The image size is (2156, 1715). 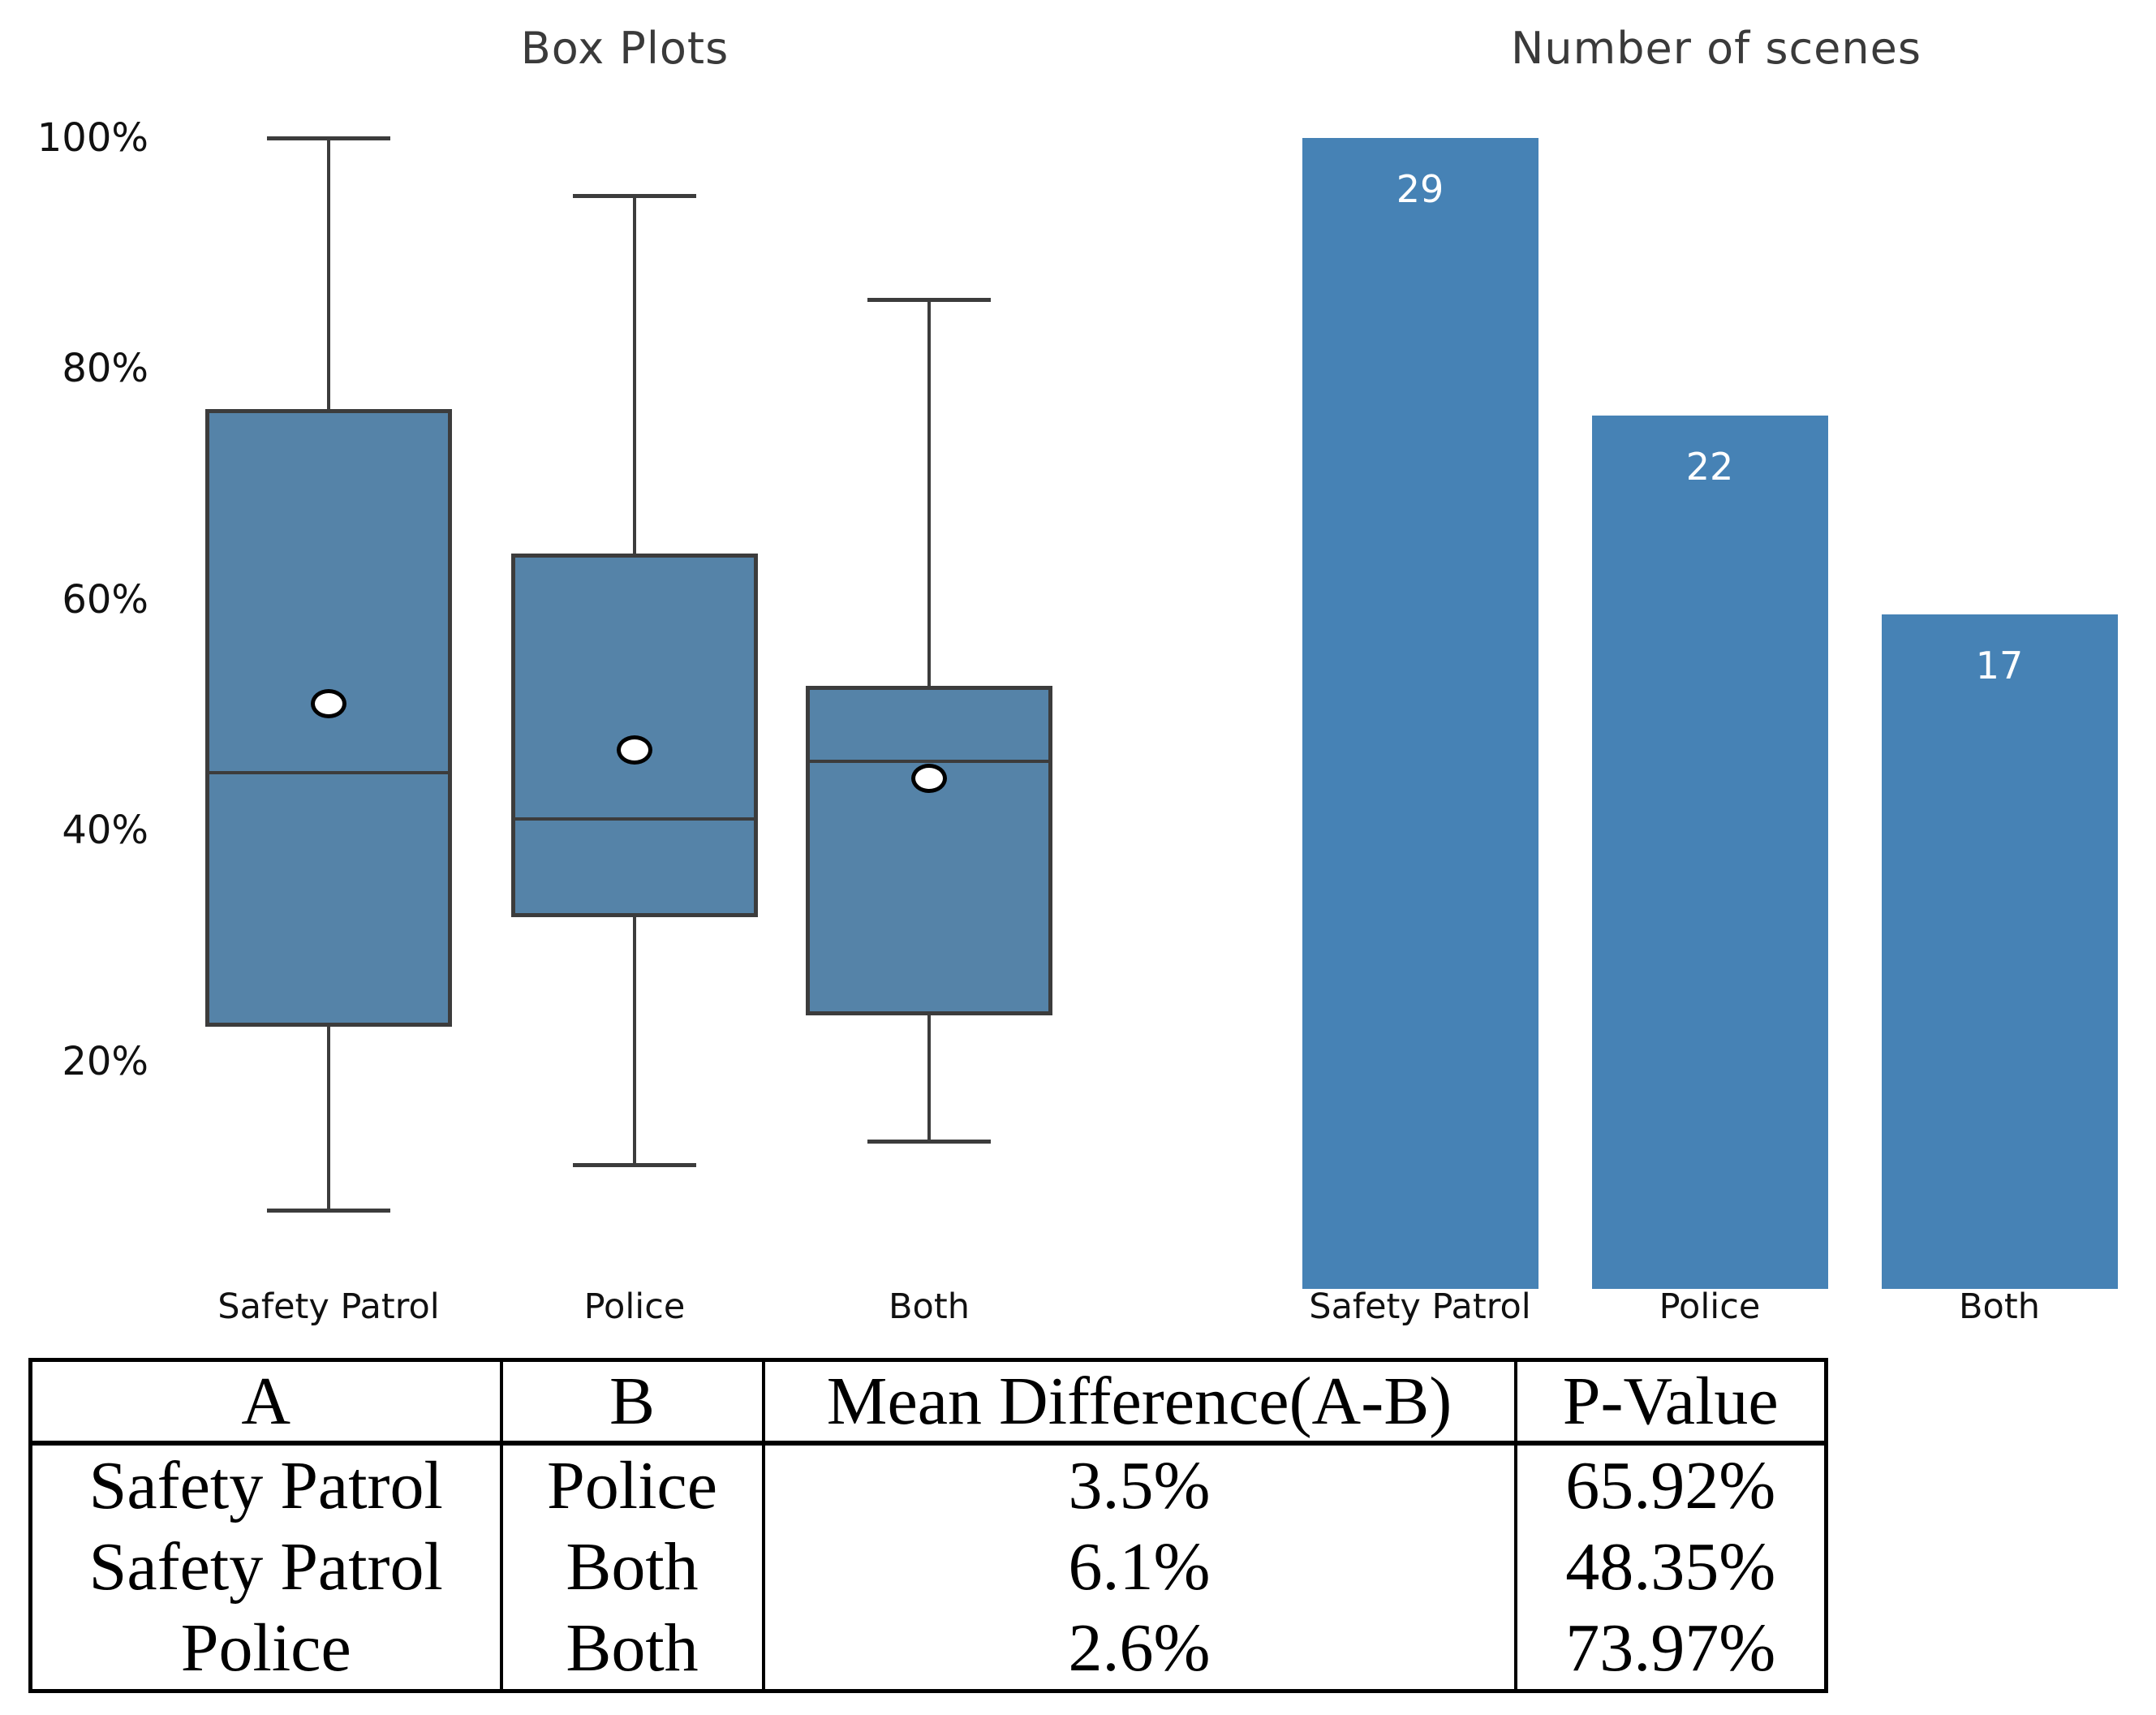 What do you see at coordinates (631, 1403) in the screenshot?
I see `header-b: B` at bounding box center [631, 1403].